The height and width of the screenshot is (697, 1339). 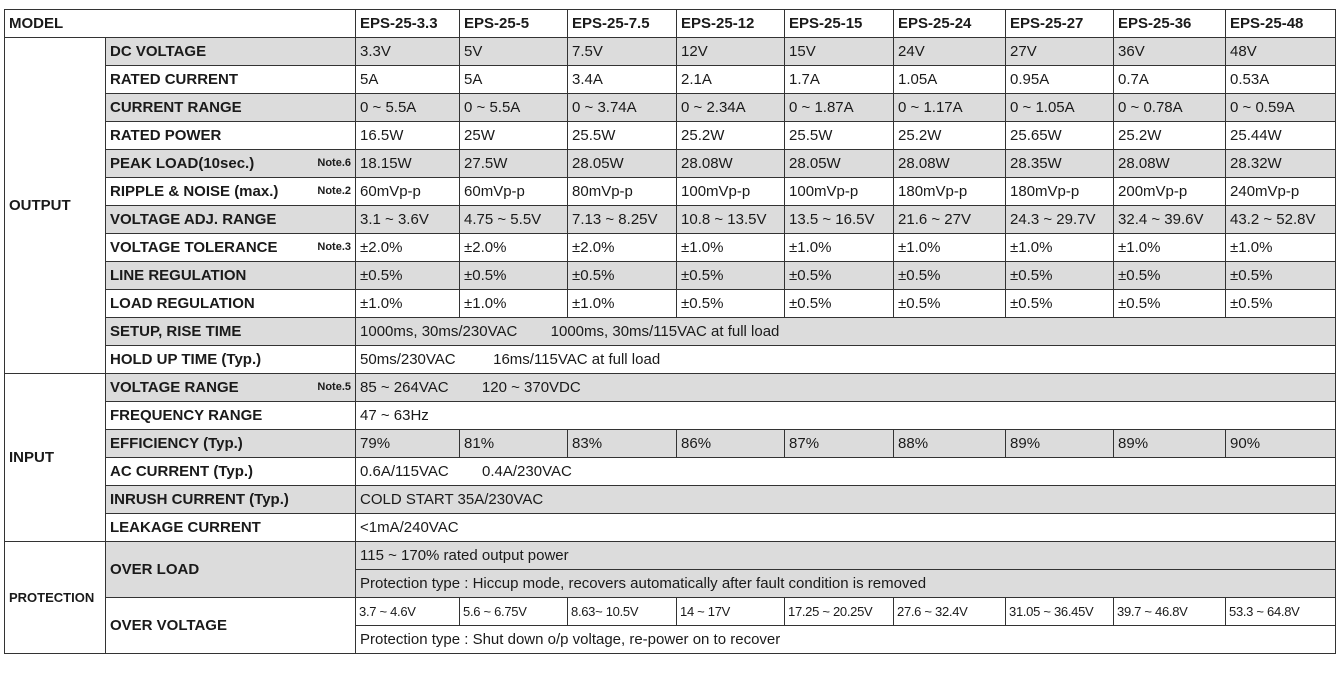 I want to click on cell-value: 89%, so click(x=1170, y=443).